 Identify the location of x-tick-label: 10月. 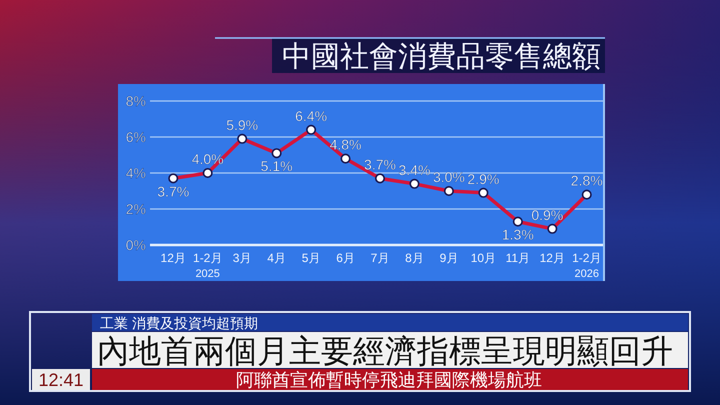
(483, 258).